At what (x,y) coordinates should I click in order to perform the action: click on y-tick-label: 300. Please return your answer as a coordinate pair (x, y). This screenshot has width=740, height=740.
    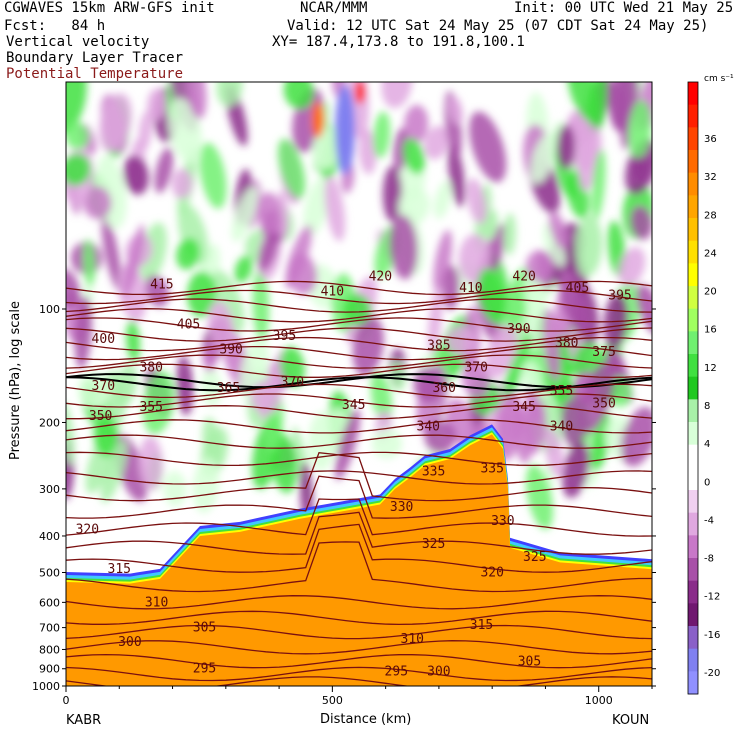
    Looking at the image, I should click on (49, 489).